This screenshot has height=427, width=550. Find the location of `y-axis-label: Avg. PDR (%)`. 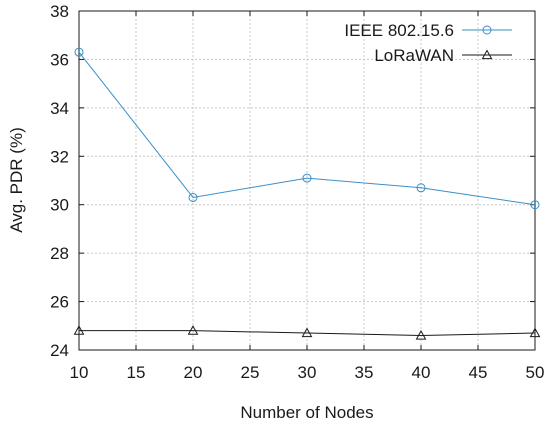

y-axis-label: Avg. PDR (%) is located at coordinates (16, 180).